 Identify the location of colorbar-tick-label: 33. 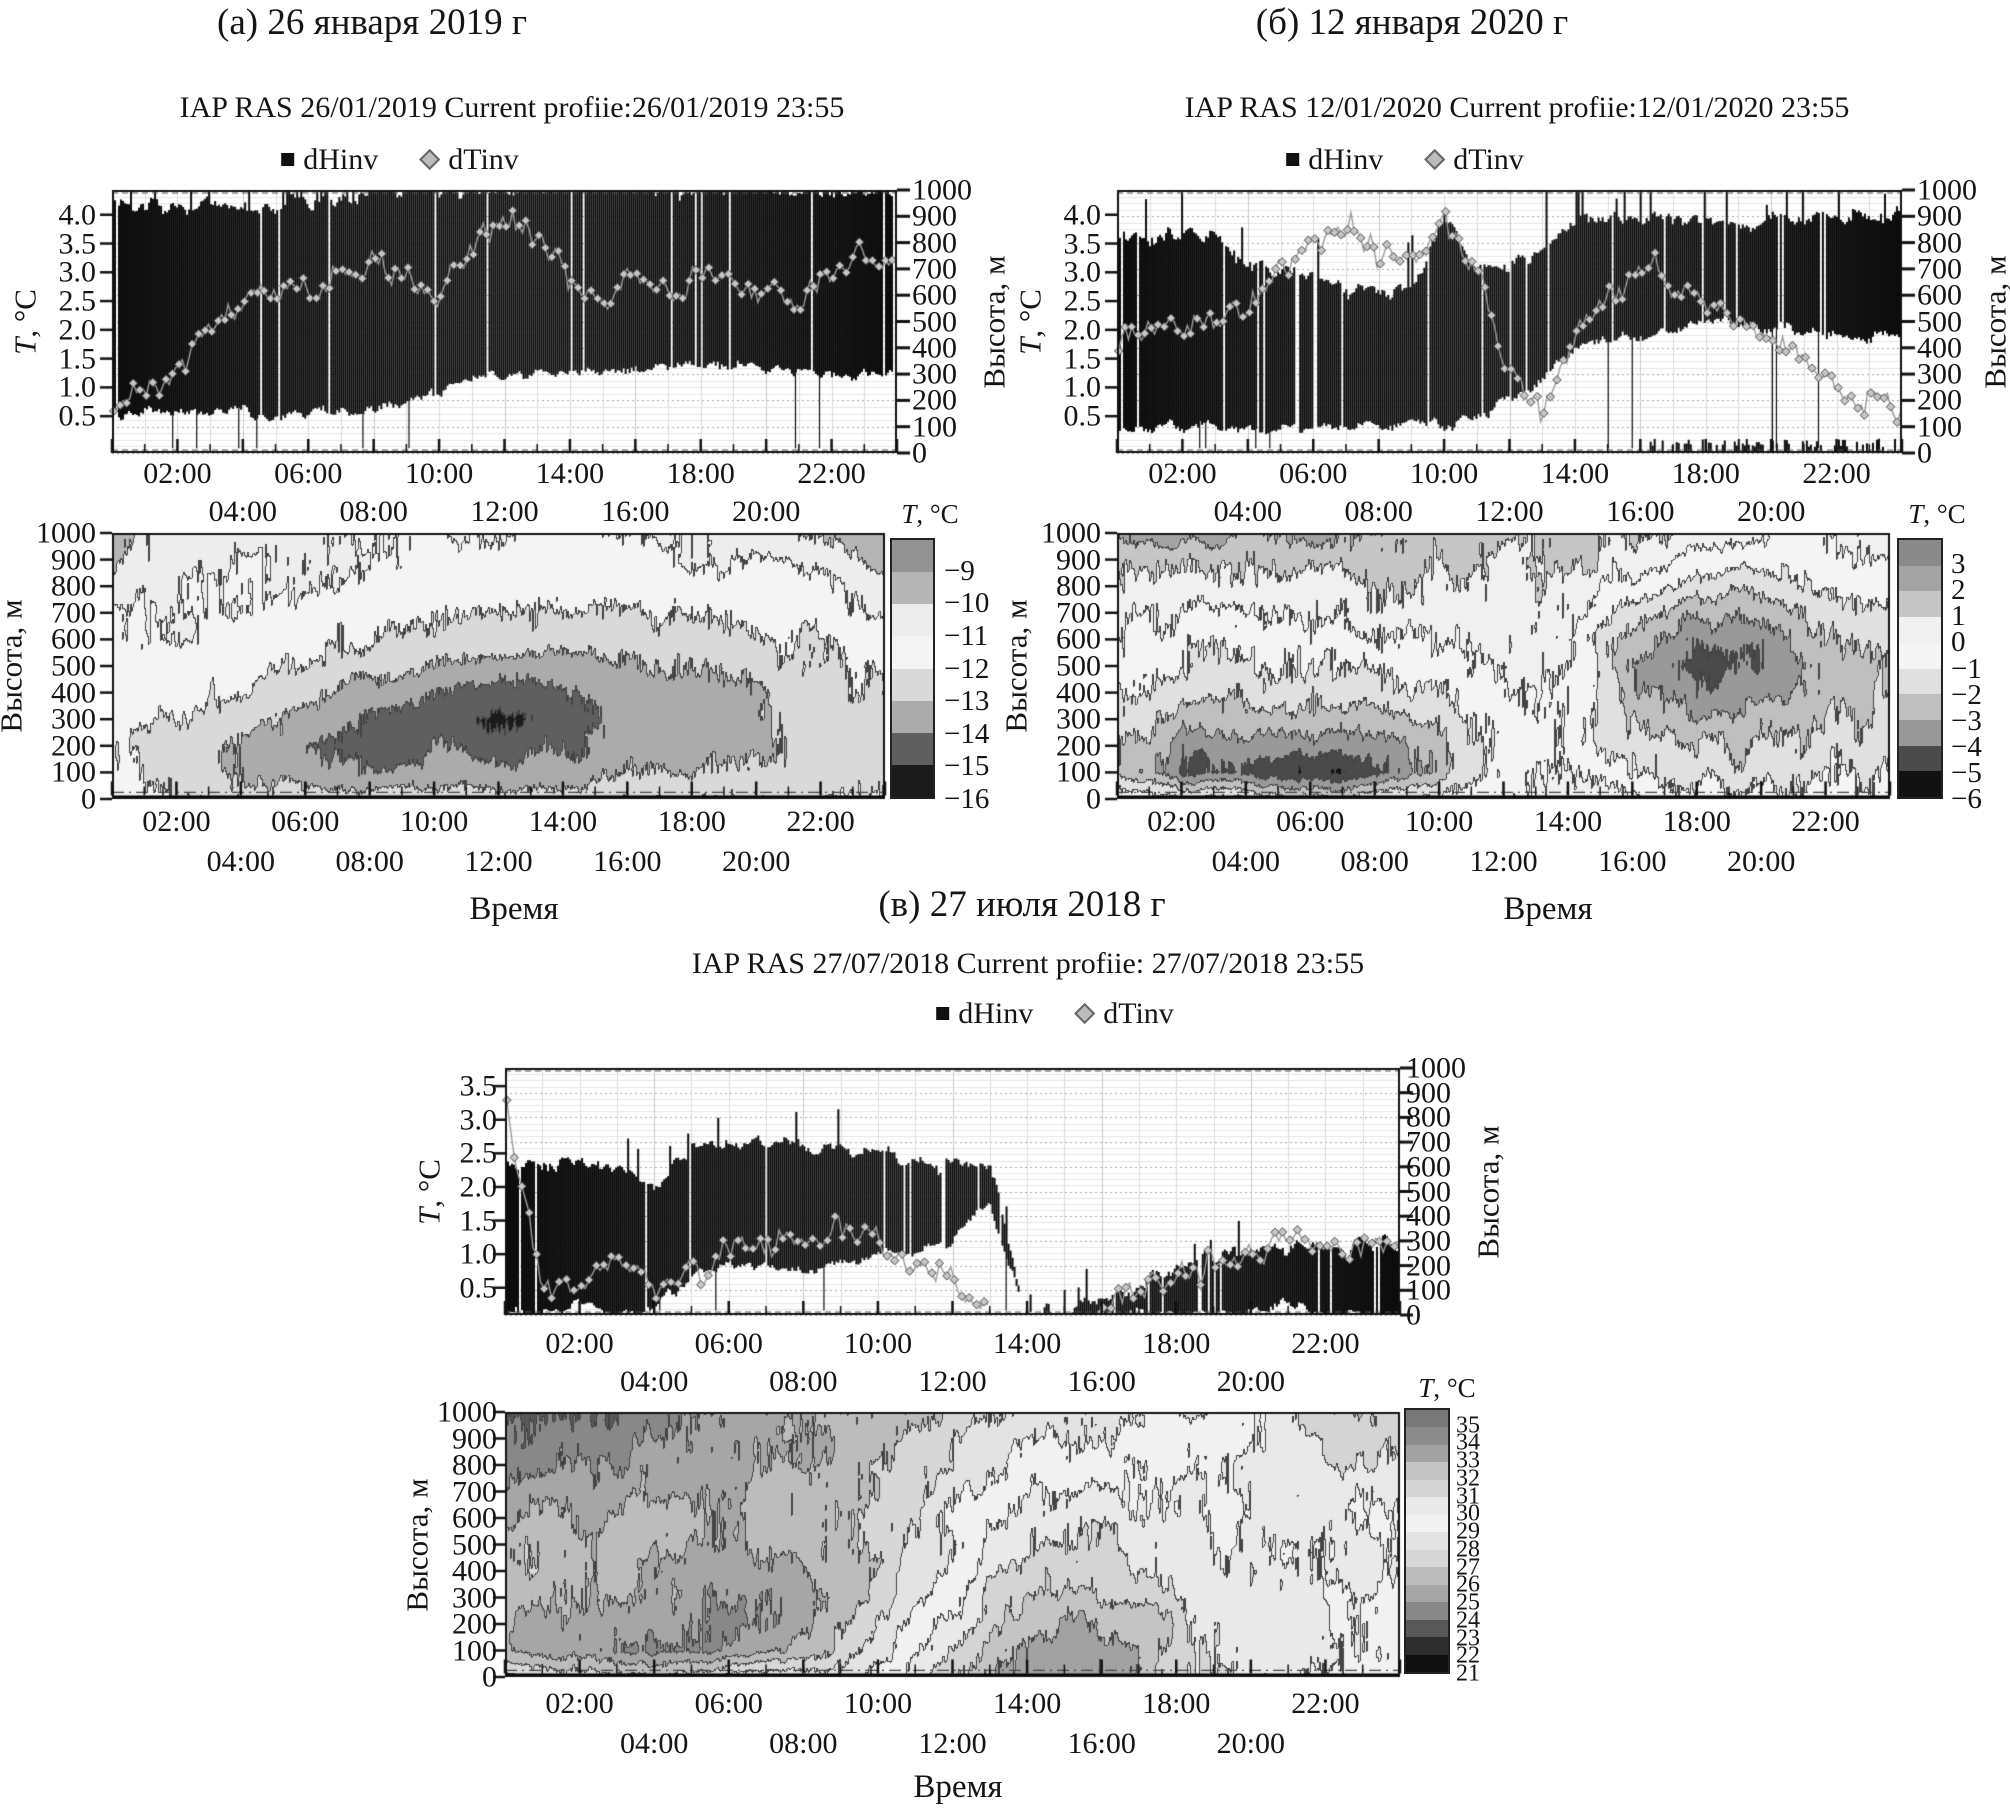
(1468, 1460).